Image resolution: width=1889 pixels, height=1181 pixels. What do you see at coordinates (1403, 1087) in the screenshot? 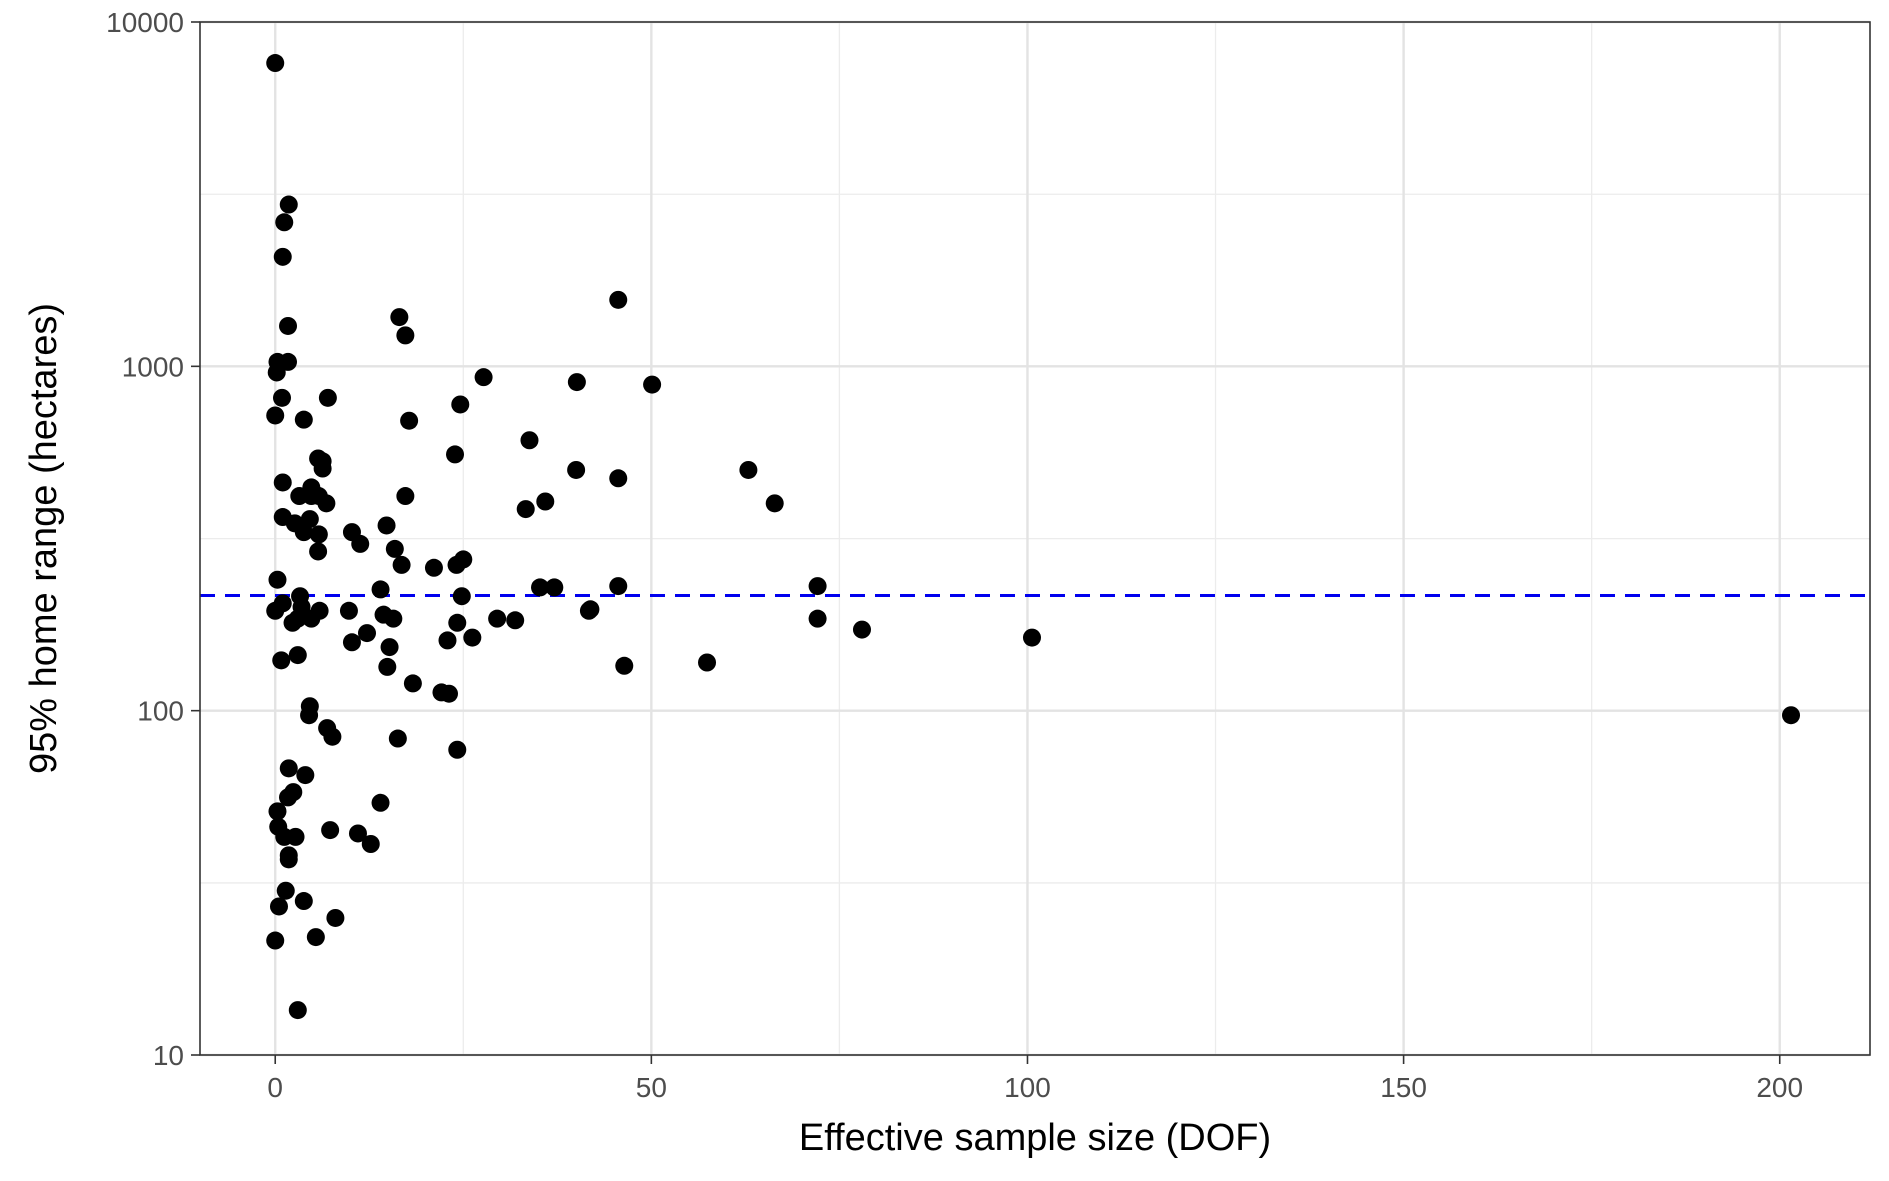
I see `x-tick-label: 150` at bounding box center [1403, 1087].